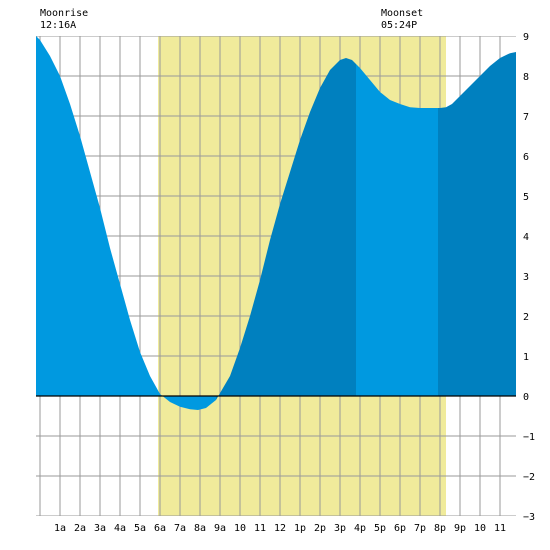 The image size is (550, 550). Describe the element at coordinates (280, 528) in the screenshot. I see `x-tick-label: 12` at that location.